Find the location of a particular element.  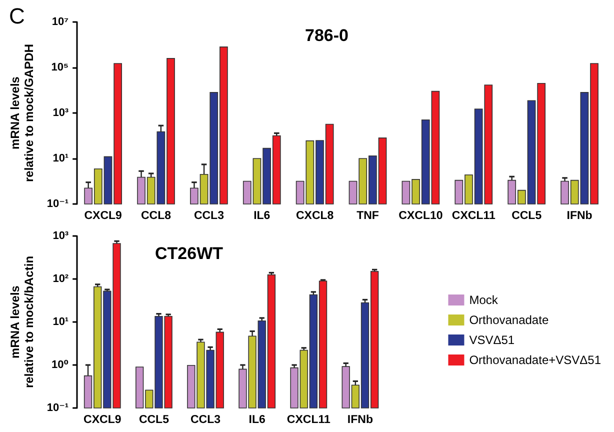

legend-label: Mock is located at coordinates (484, 300).